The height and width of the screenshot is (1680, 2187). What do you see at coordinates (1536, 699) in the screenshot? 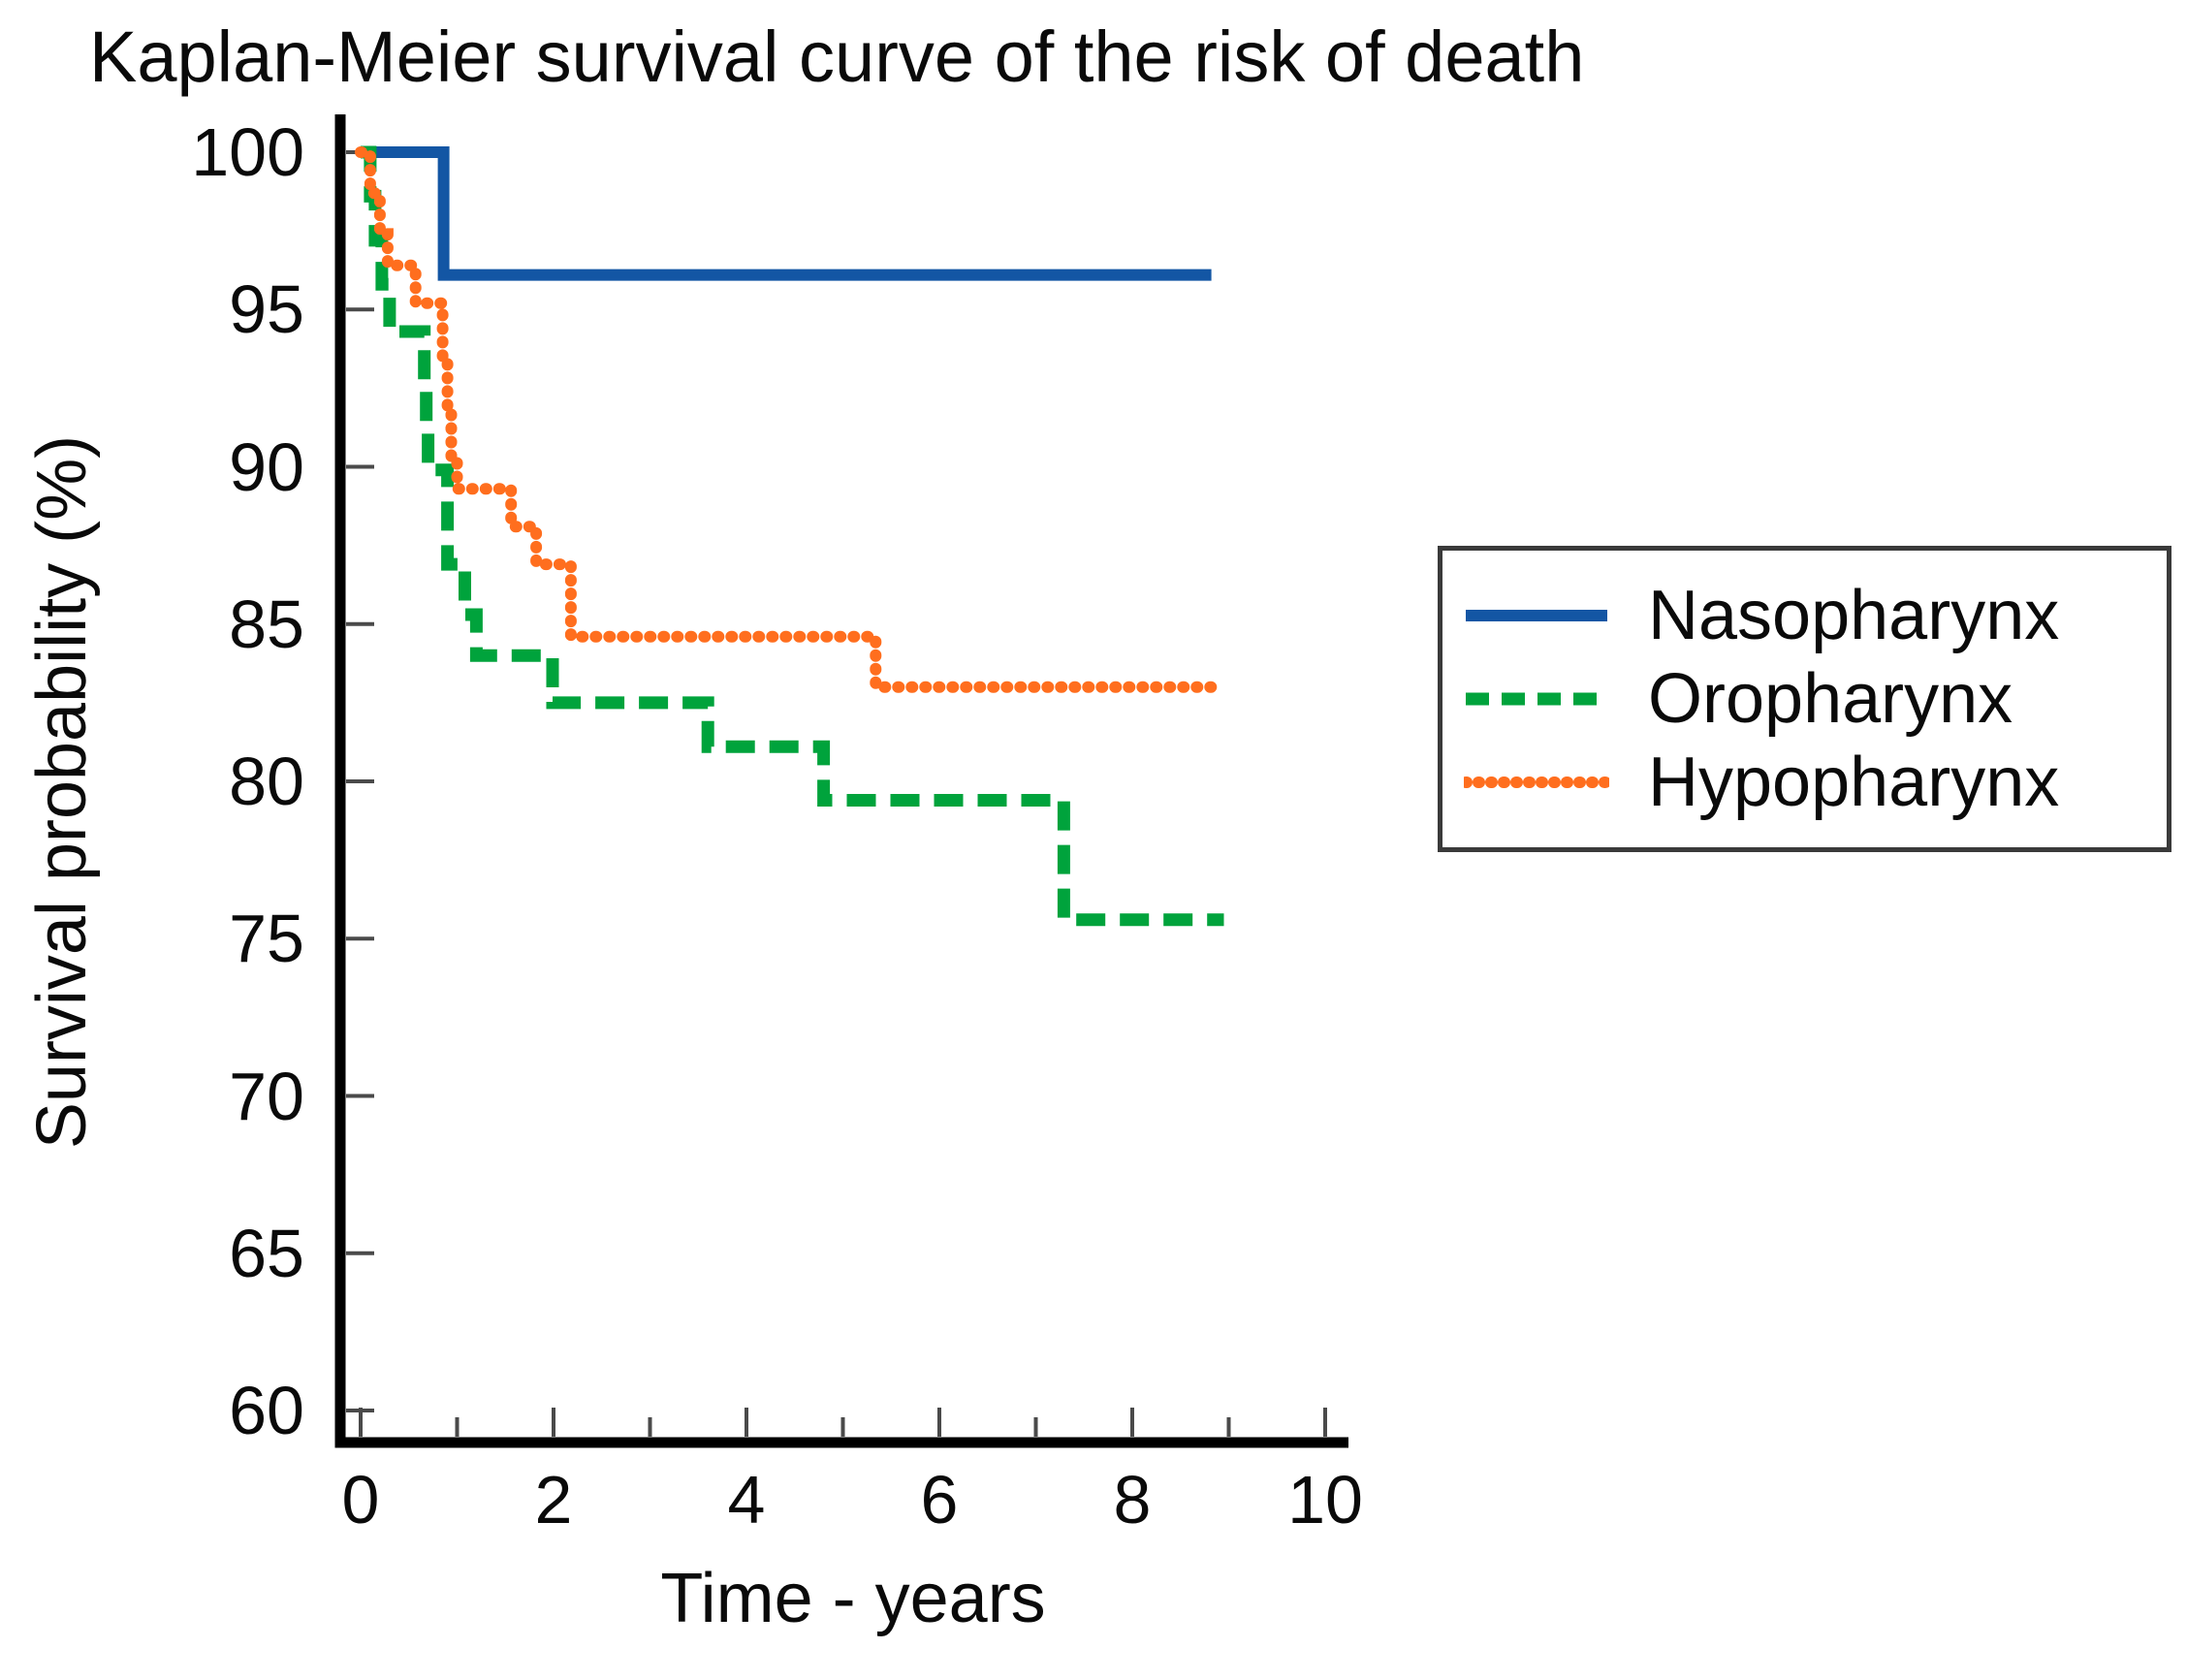
I see `oropharynx-line-sample` at bounding box center [1536, 699].